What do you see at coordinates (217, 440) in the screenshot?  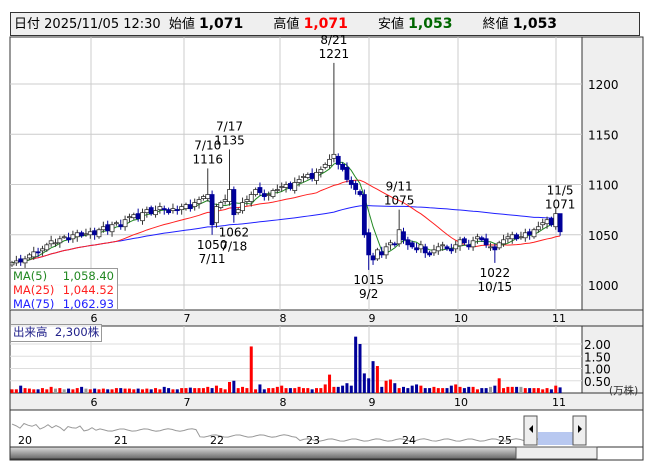 I see `navigator-year-label: 22` at bounding box center [217, 440].